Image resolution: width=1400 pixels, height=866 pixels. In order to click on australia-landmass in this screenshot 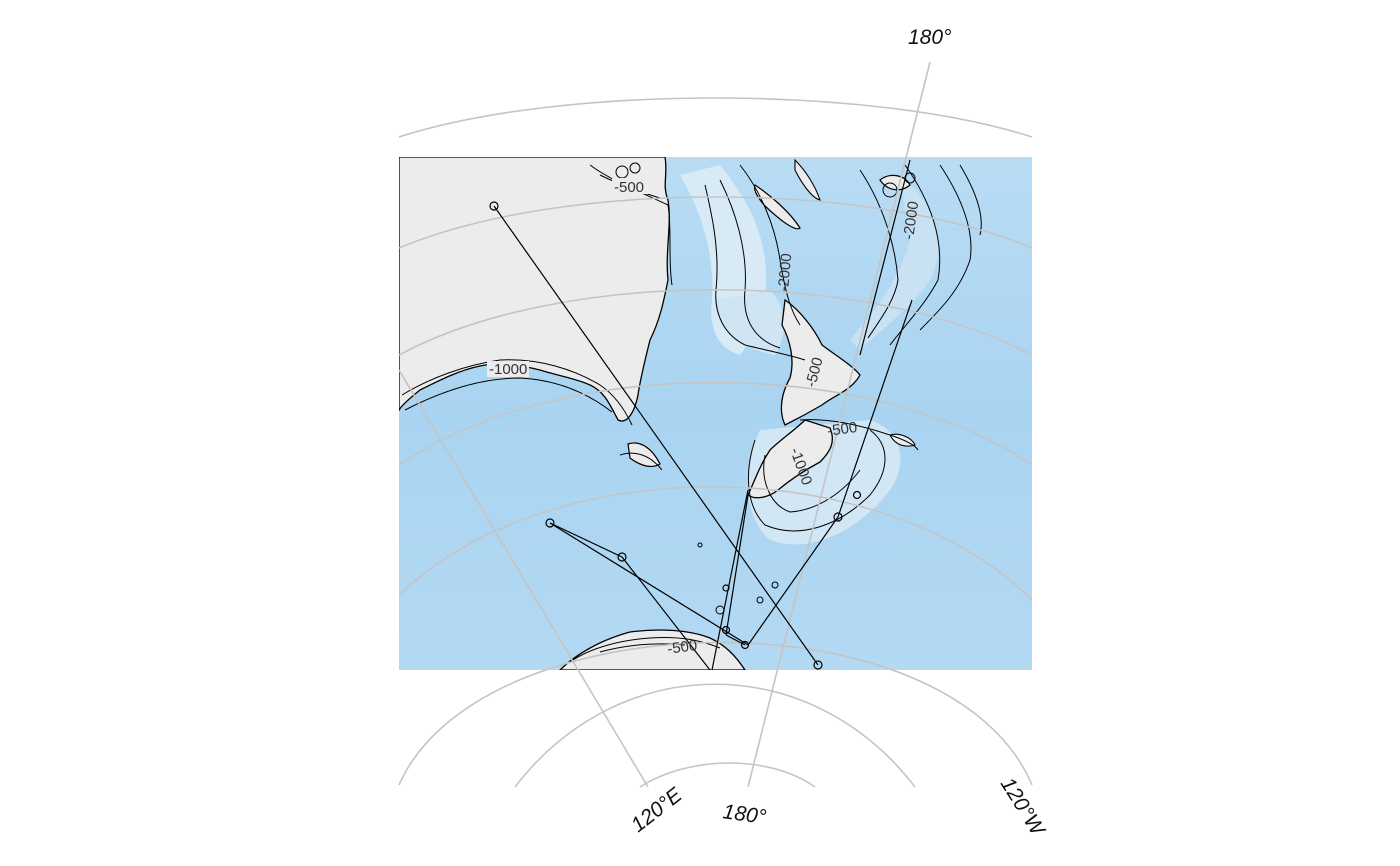, I will do `click(534, 289)`.